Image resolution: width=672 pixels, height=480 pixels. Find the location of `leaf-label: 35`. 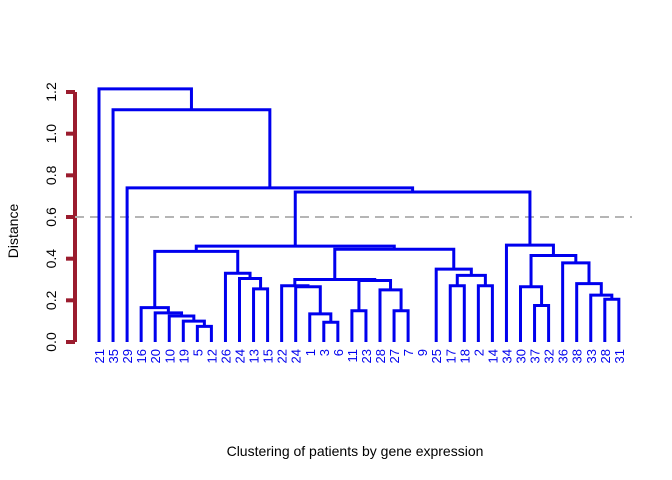

leaf-label: 35 is located at coordinates (113, 356).